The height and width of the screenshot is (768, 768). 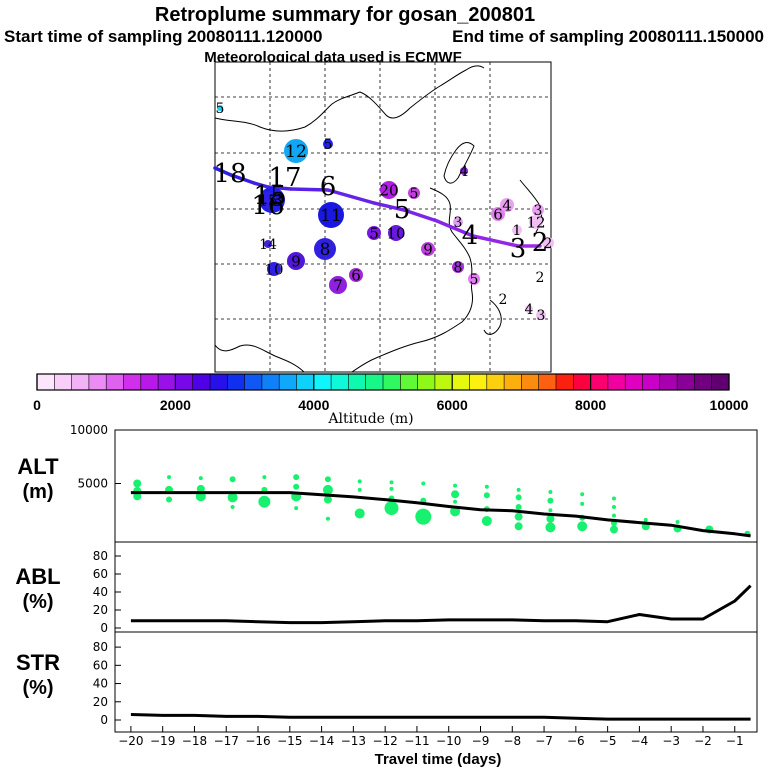 I want to click on alt-ytick-label: 5000, so click(x=92, y=484).